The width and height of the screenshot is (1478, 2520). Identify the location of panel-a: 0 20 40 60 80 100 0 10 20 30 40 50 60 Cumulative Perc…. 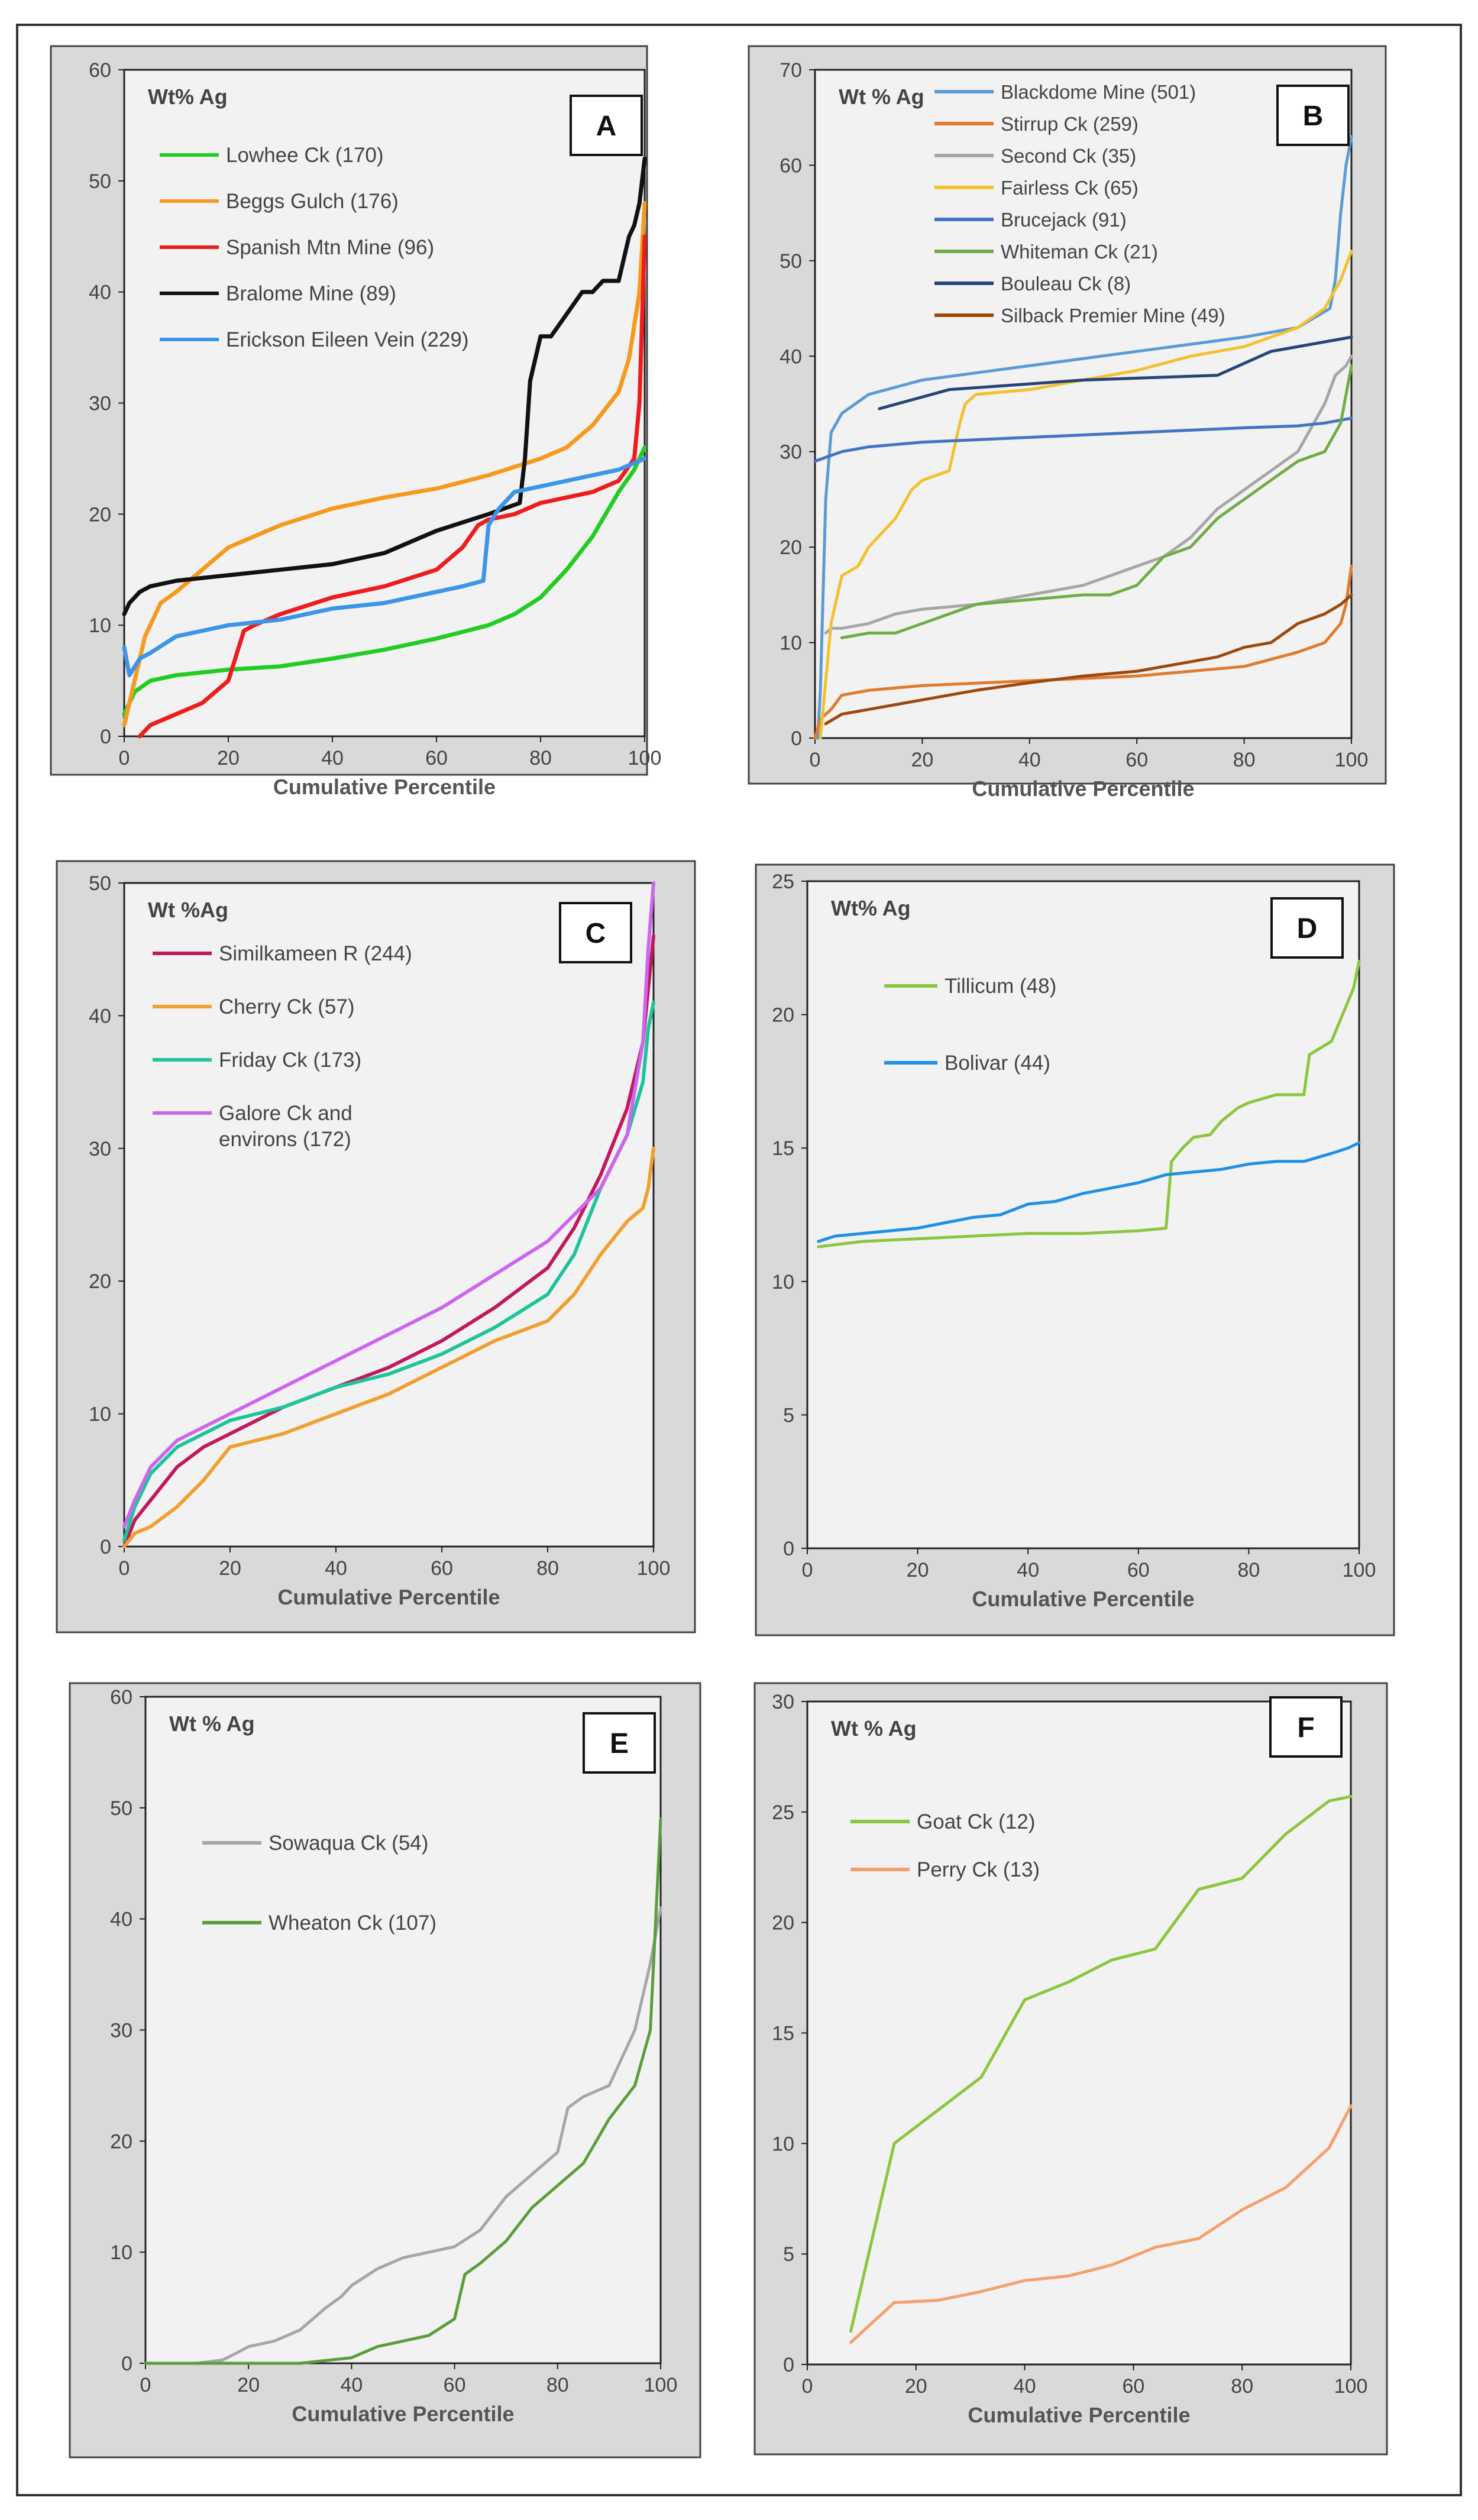
(356, 422).